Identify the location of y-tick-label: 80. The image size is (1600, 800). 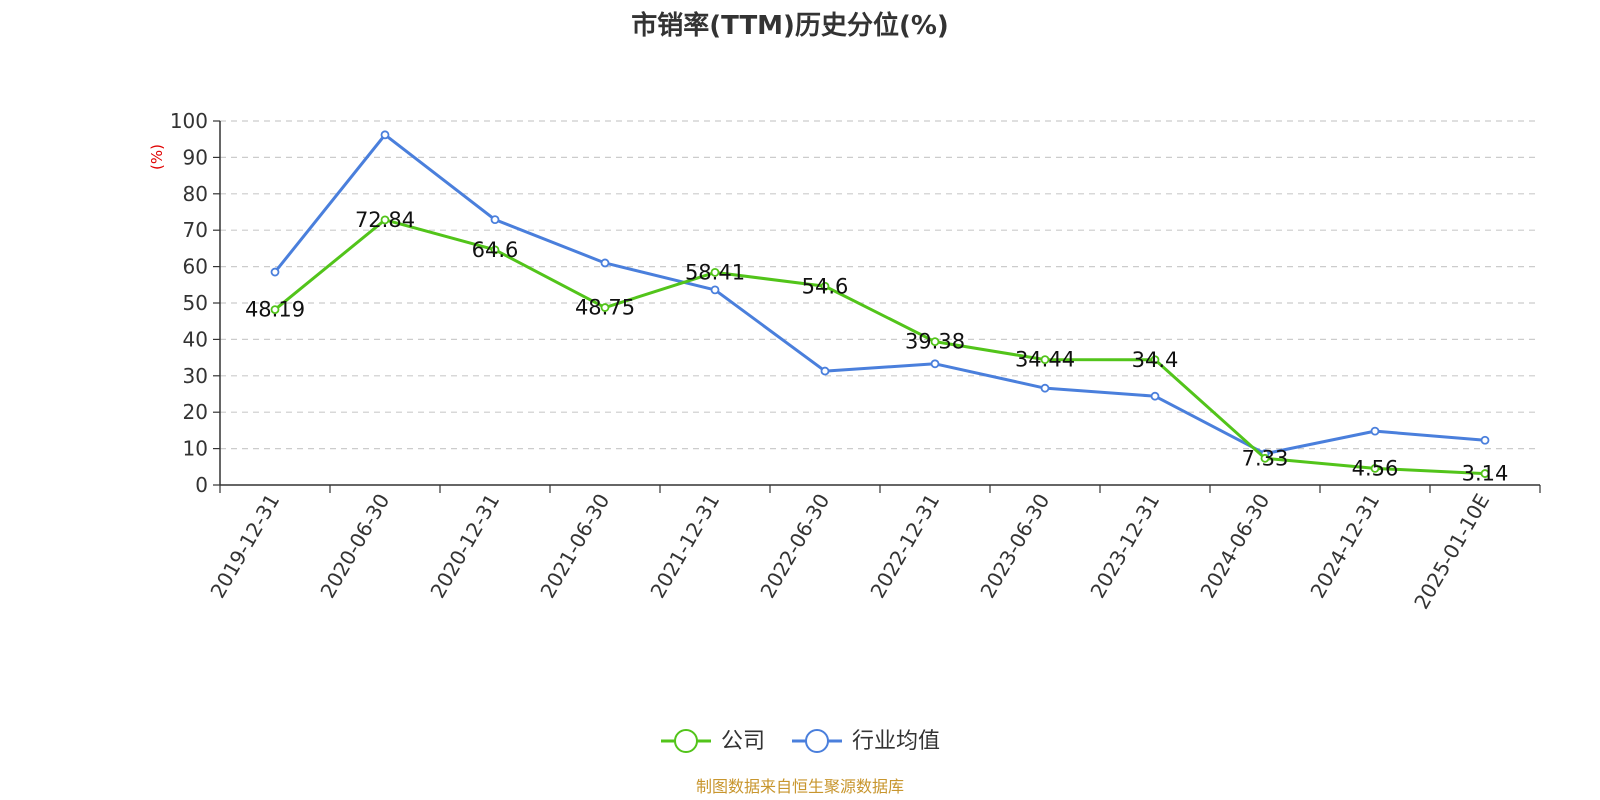
(195, 194).